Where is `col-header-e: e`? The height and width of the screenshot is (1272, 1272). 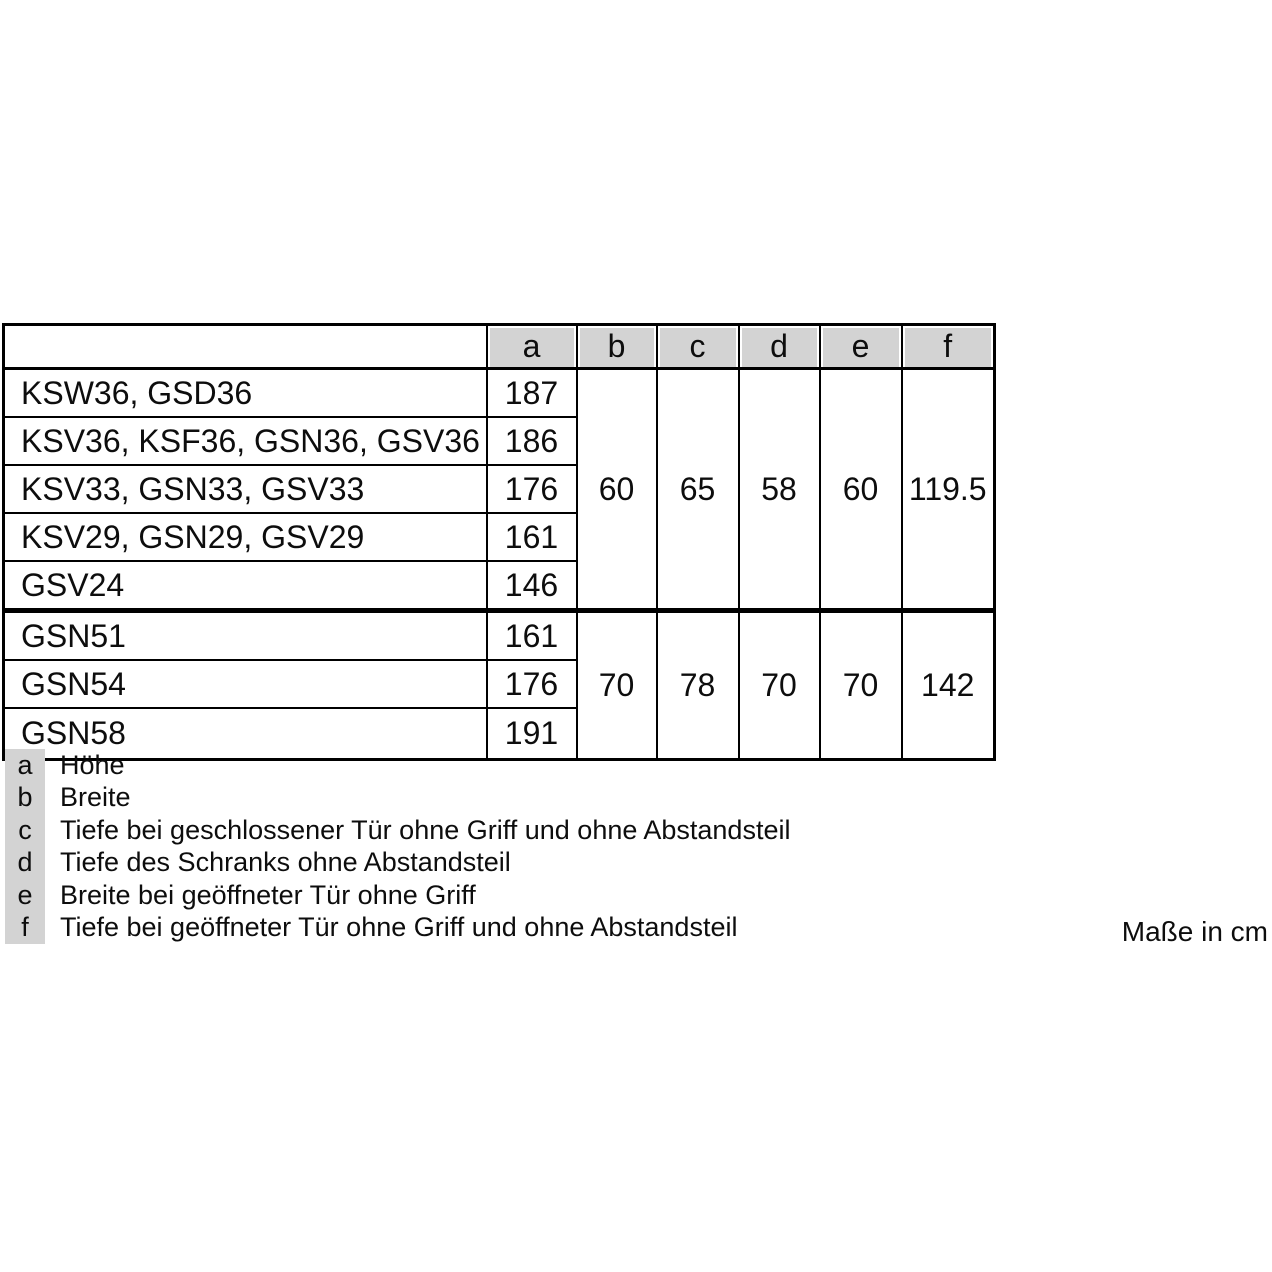 col-header-e: e is located at coordinates (860, 346).